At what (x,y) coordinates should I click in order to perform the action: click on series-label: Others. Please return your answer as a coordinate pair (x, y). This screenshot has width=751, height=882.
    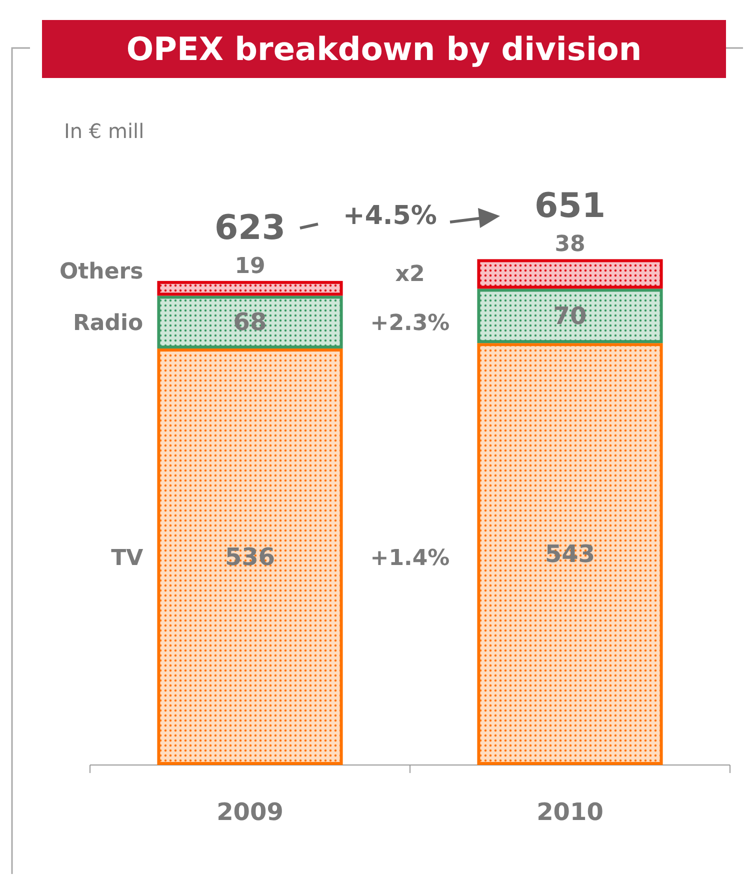
    Looking at the image, I should click on (101, 271).